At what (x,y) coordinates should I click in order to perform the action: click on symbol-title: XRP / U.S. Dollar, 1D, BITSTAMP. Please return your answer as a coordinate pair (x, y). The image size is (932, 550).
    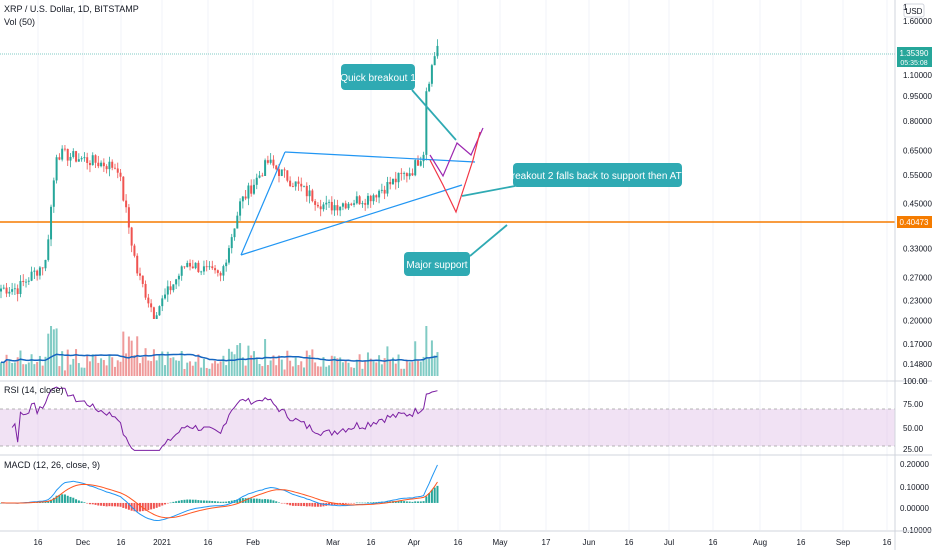
    Looking at the image, I should click on (71, 9).